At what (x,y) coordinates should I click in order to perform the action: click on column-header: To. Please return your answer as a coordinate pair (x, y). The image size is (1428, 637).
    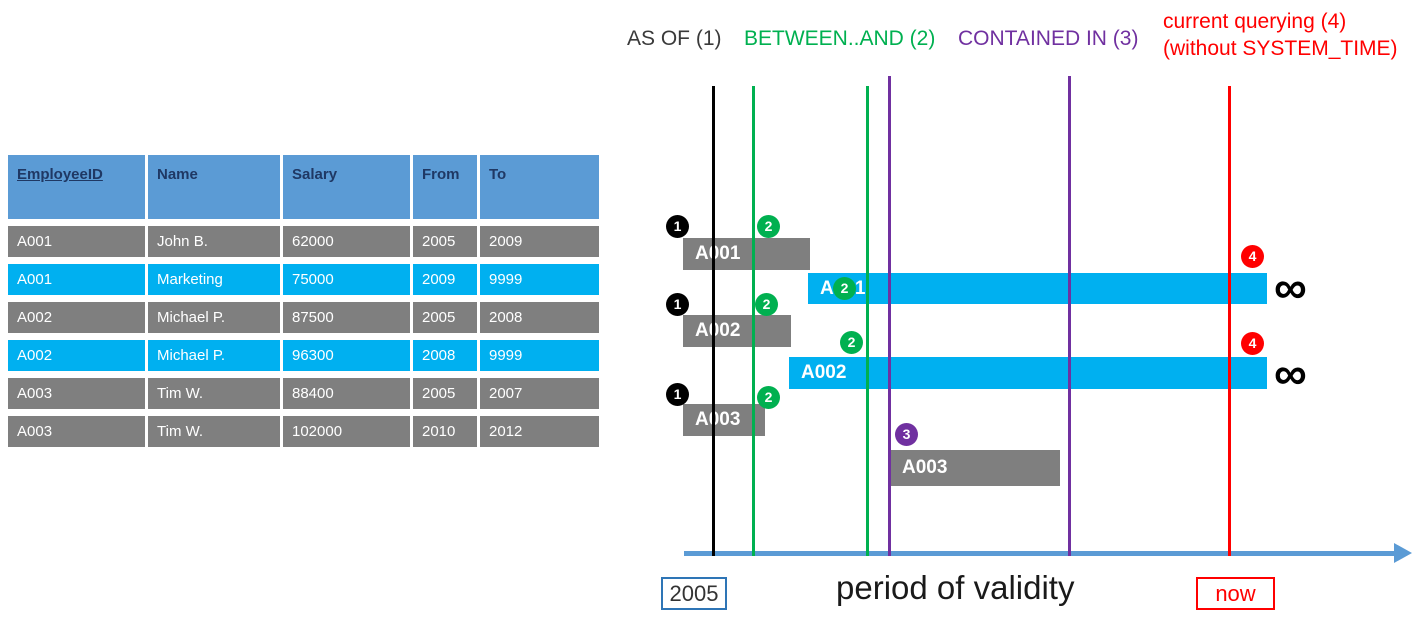
    Looking at the image, I should click on (539, 187).